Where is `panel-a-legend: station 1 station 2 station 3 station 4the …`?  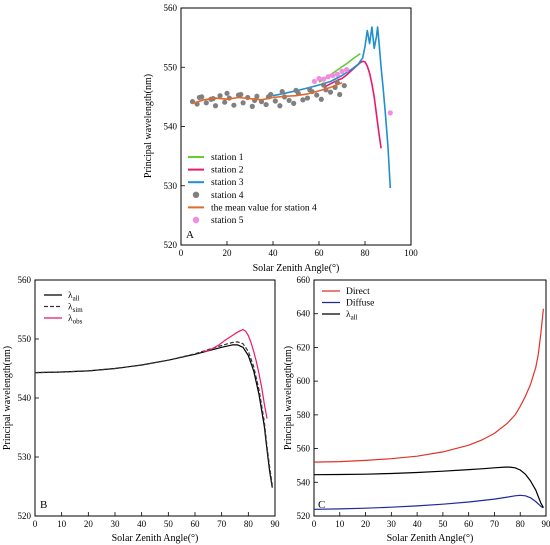
panel-a-legend: station 1 station 2 station 3 station 4the … is located at coordinates (252, 189).